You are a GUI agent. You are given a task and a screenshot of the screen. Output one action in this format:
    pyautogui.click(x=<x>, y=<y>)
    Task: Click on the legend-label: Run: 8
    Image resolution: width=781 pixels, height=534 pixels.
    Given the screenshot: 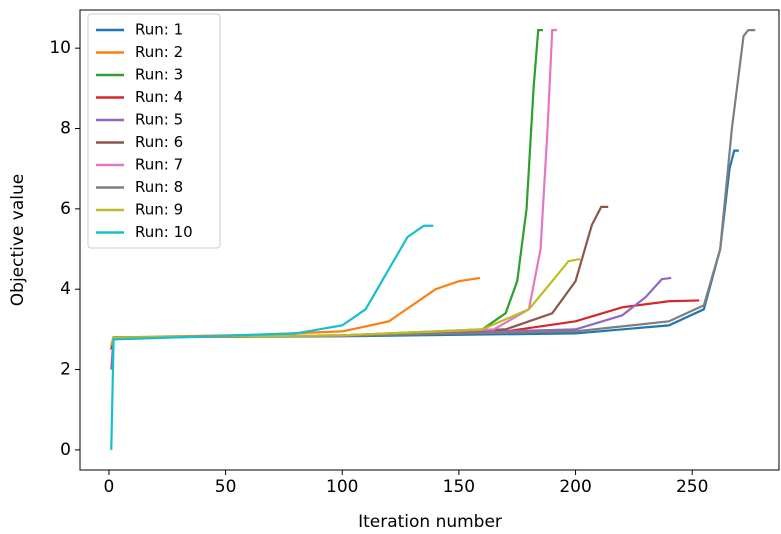 What is the action you would take?
    pyautogui.click(x=159, y=187)
    